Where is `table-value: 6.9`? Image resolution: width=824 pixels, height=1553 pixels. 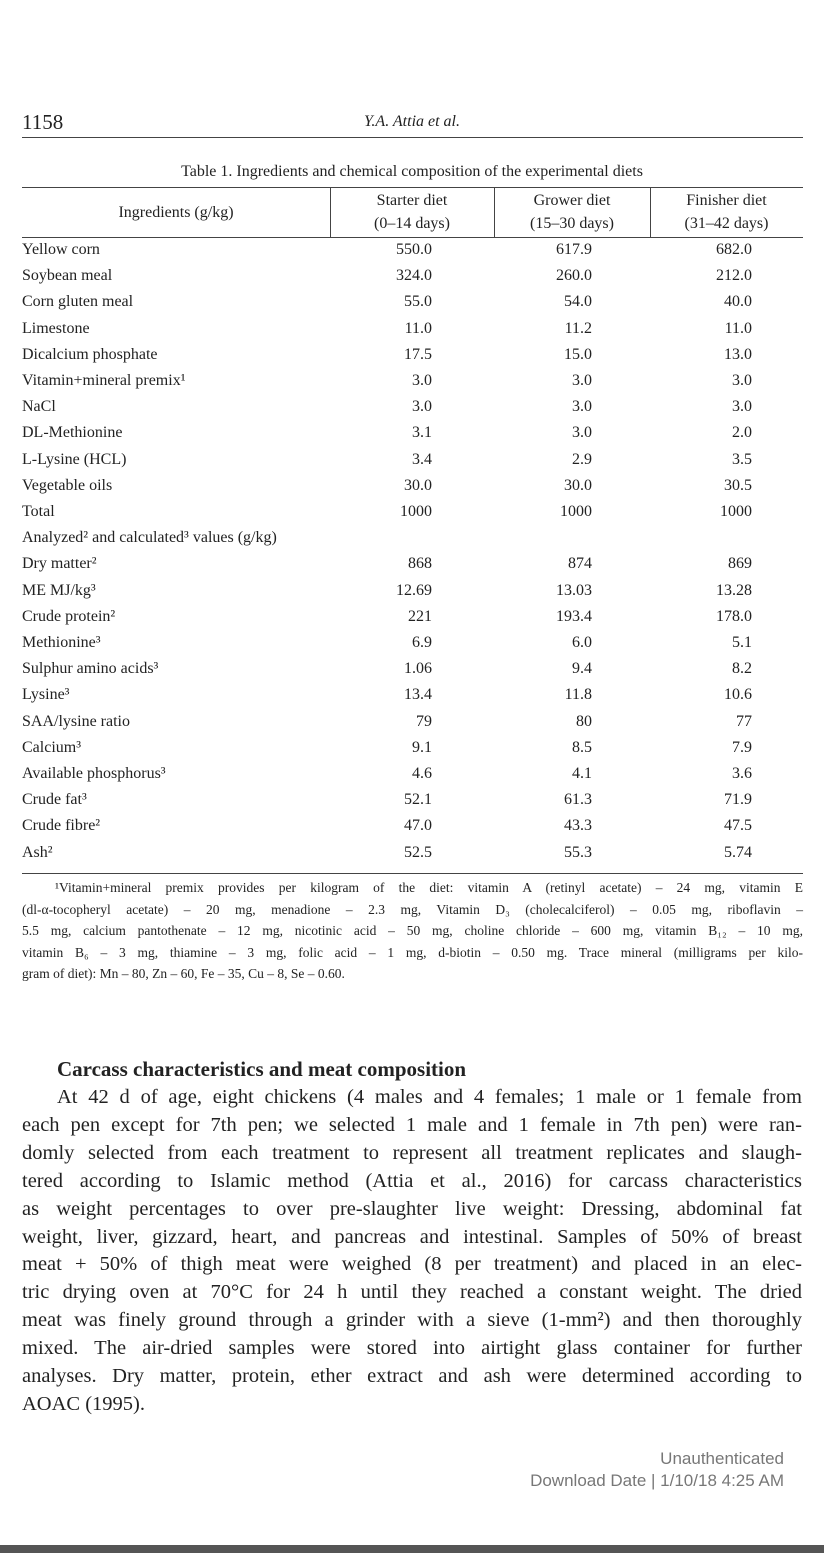 table-value: 6.9 is located at coordinates (422, 642).